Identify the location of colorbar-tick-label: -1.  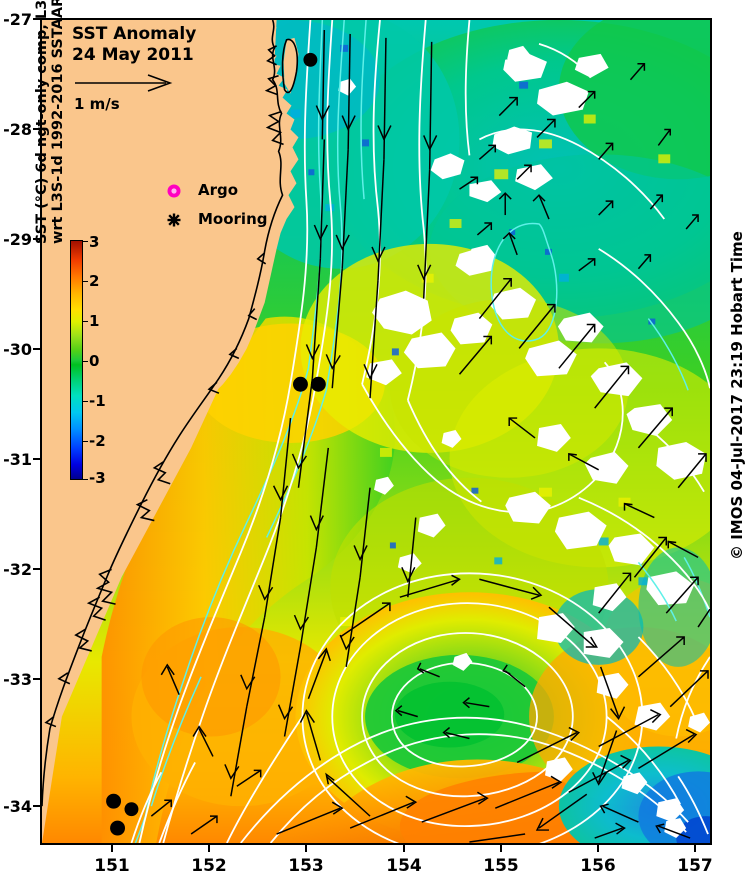
(97, 401).